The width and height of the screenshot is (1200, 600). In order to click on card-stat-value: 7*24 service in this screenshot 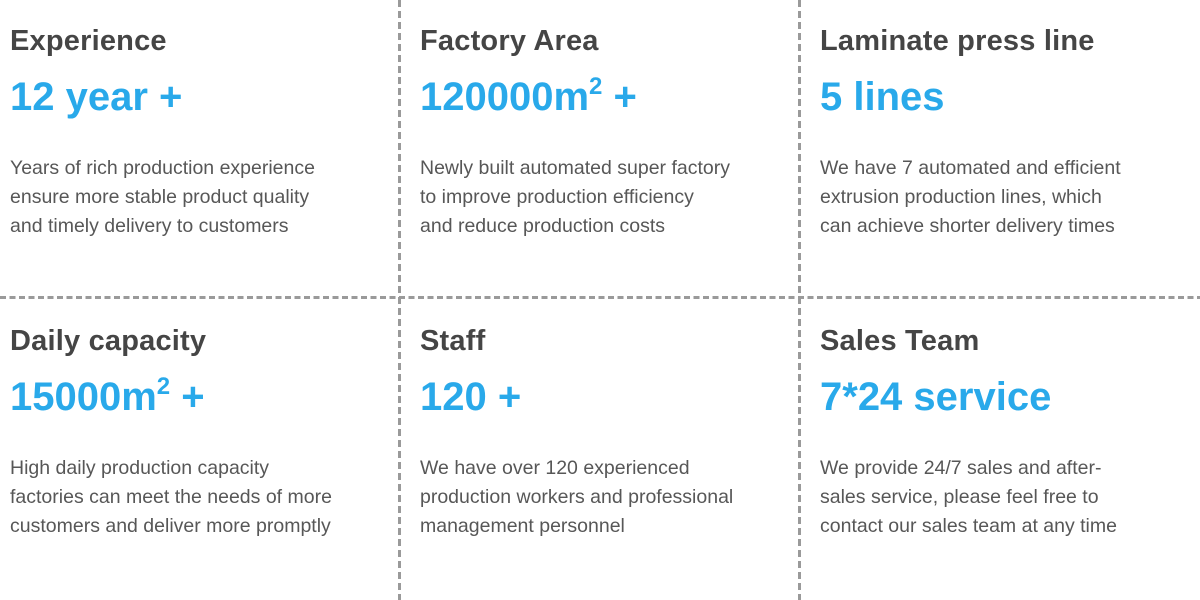, I will do `click(1001, 397)`.